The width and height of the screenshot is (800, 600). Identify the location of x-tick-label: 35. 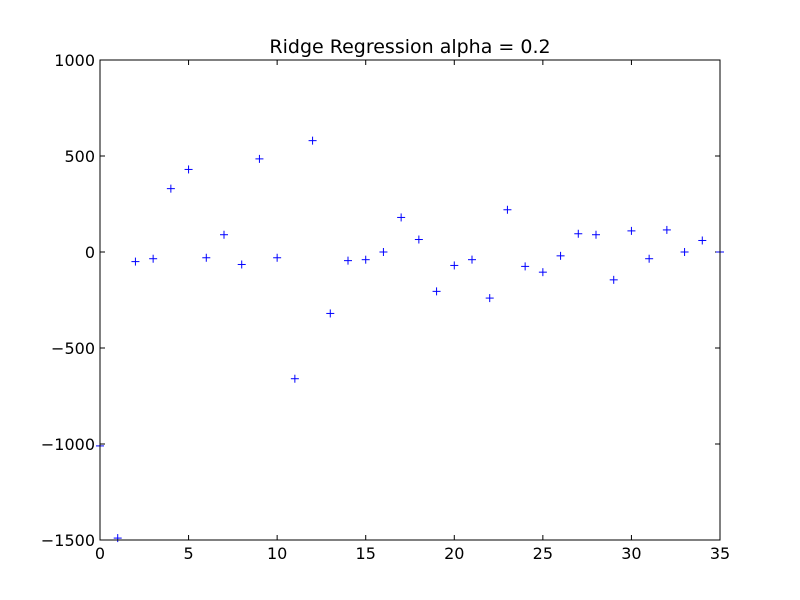
(720, 553).